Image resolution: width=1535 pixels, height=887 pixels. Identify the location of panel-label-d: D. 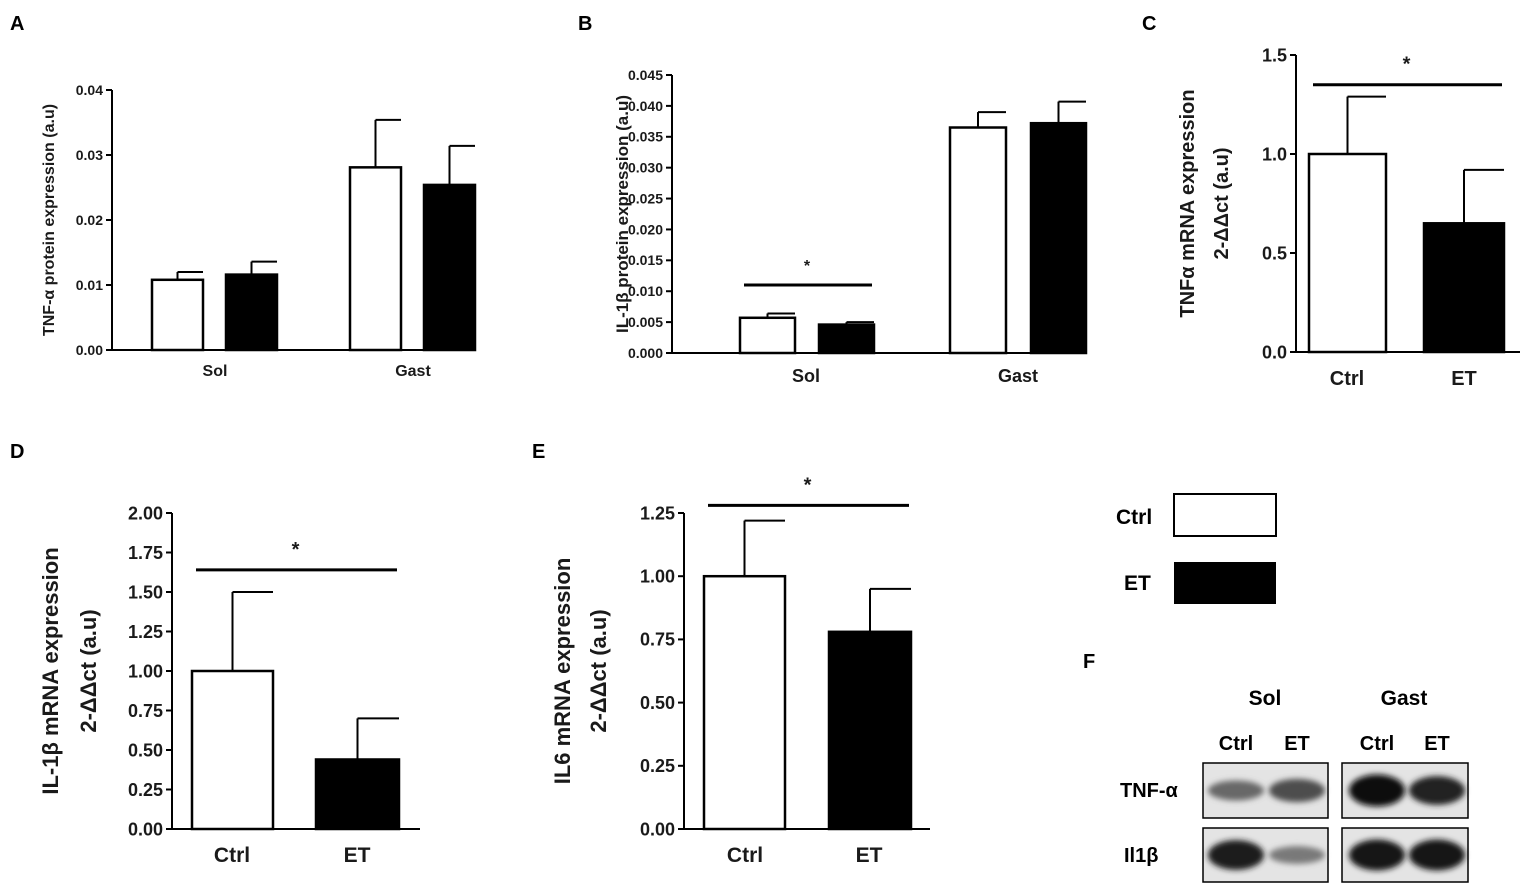
(17, 452).